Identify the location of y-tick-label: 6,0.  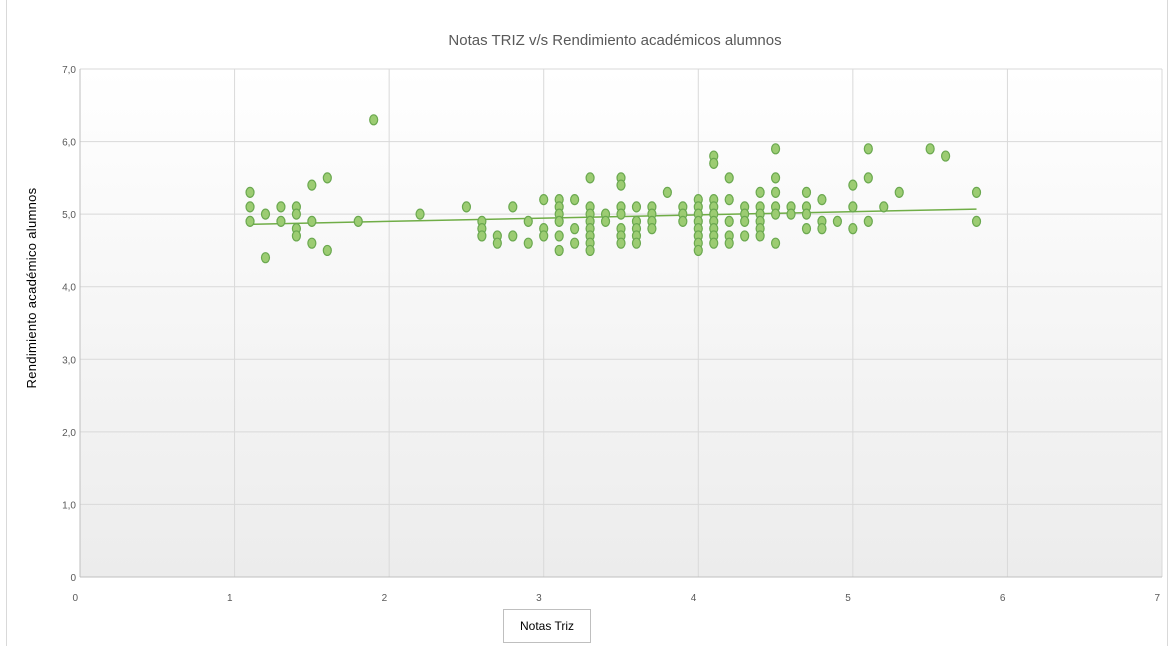
(69, 143).